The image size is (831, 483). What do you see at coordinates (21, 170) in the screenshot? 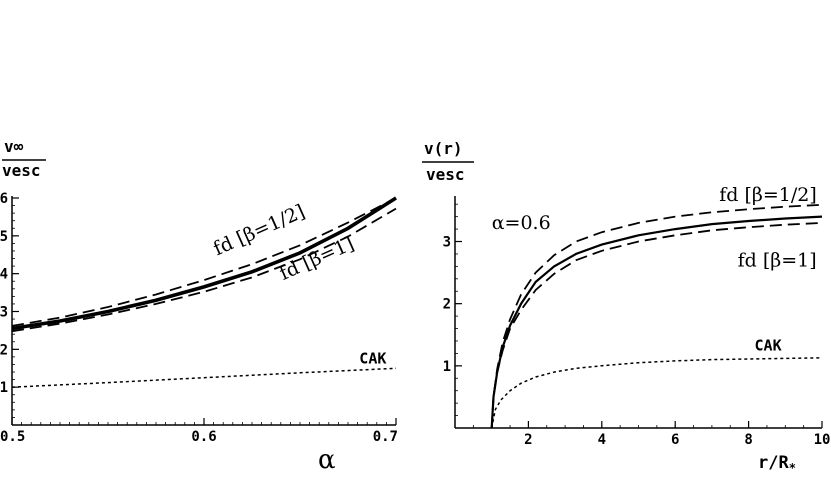
I see `left-ylabel-denominator: vesc` at bounding box center [21, 170].